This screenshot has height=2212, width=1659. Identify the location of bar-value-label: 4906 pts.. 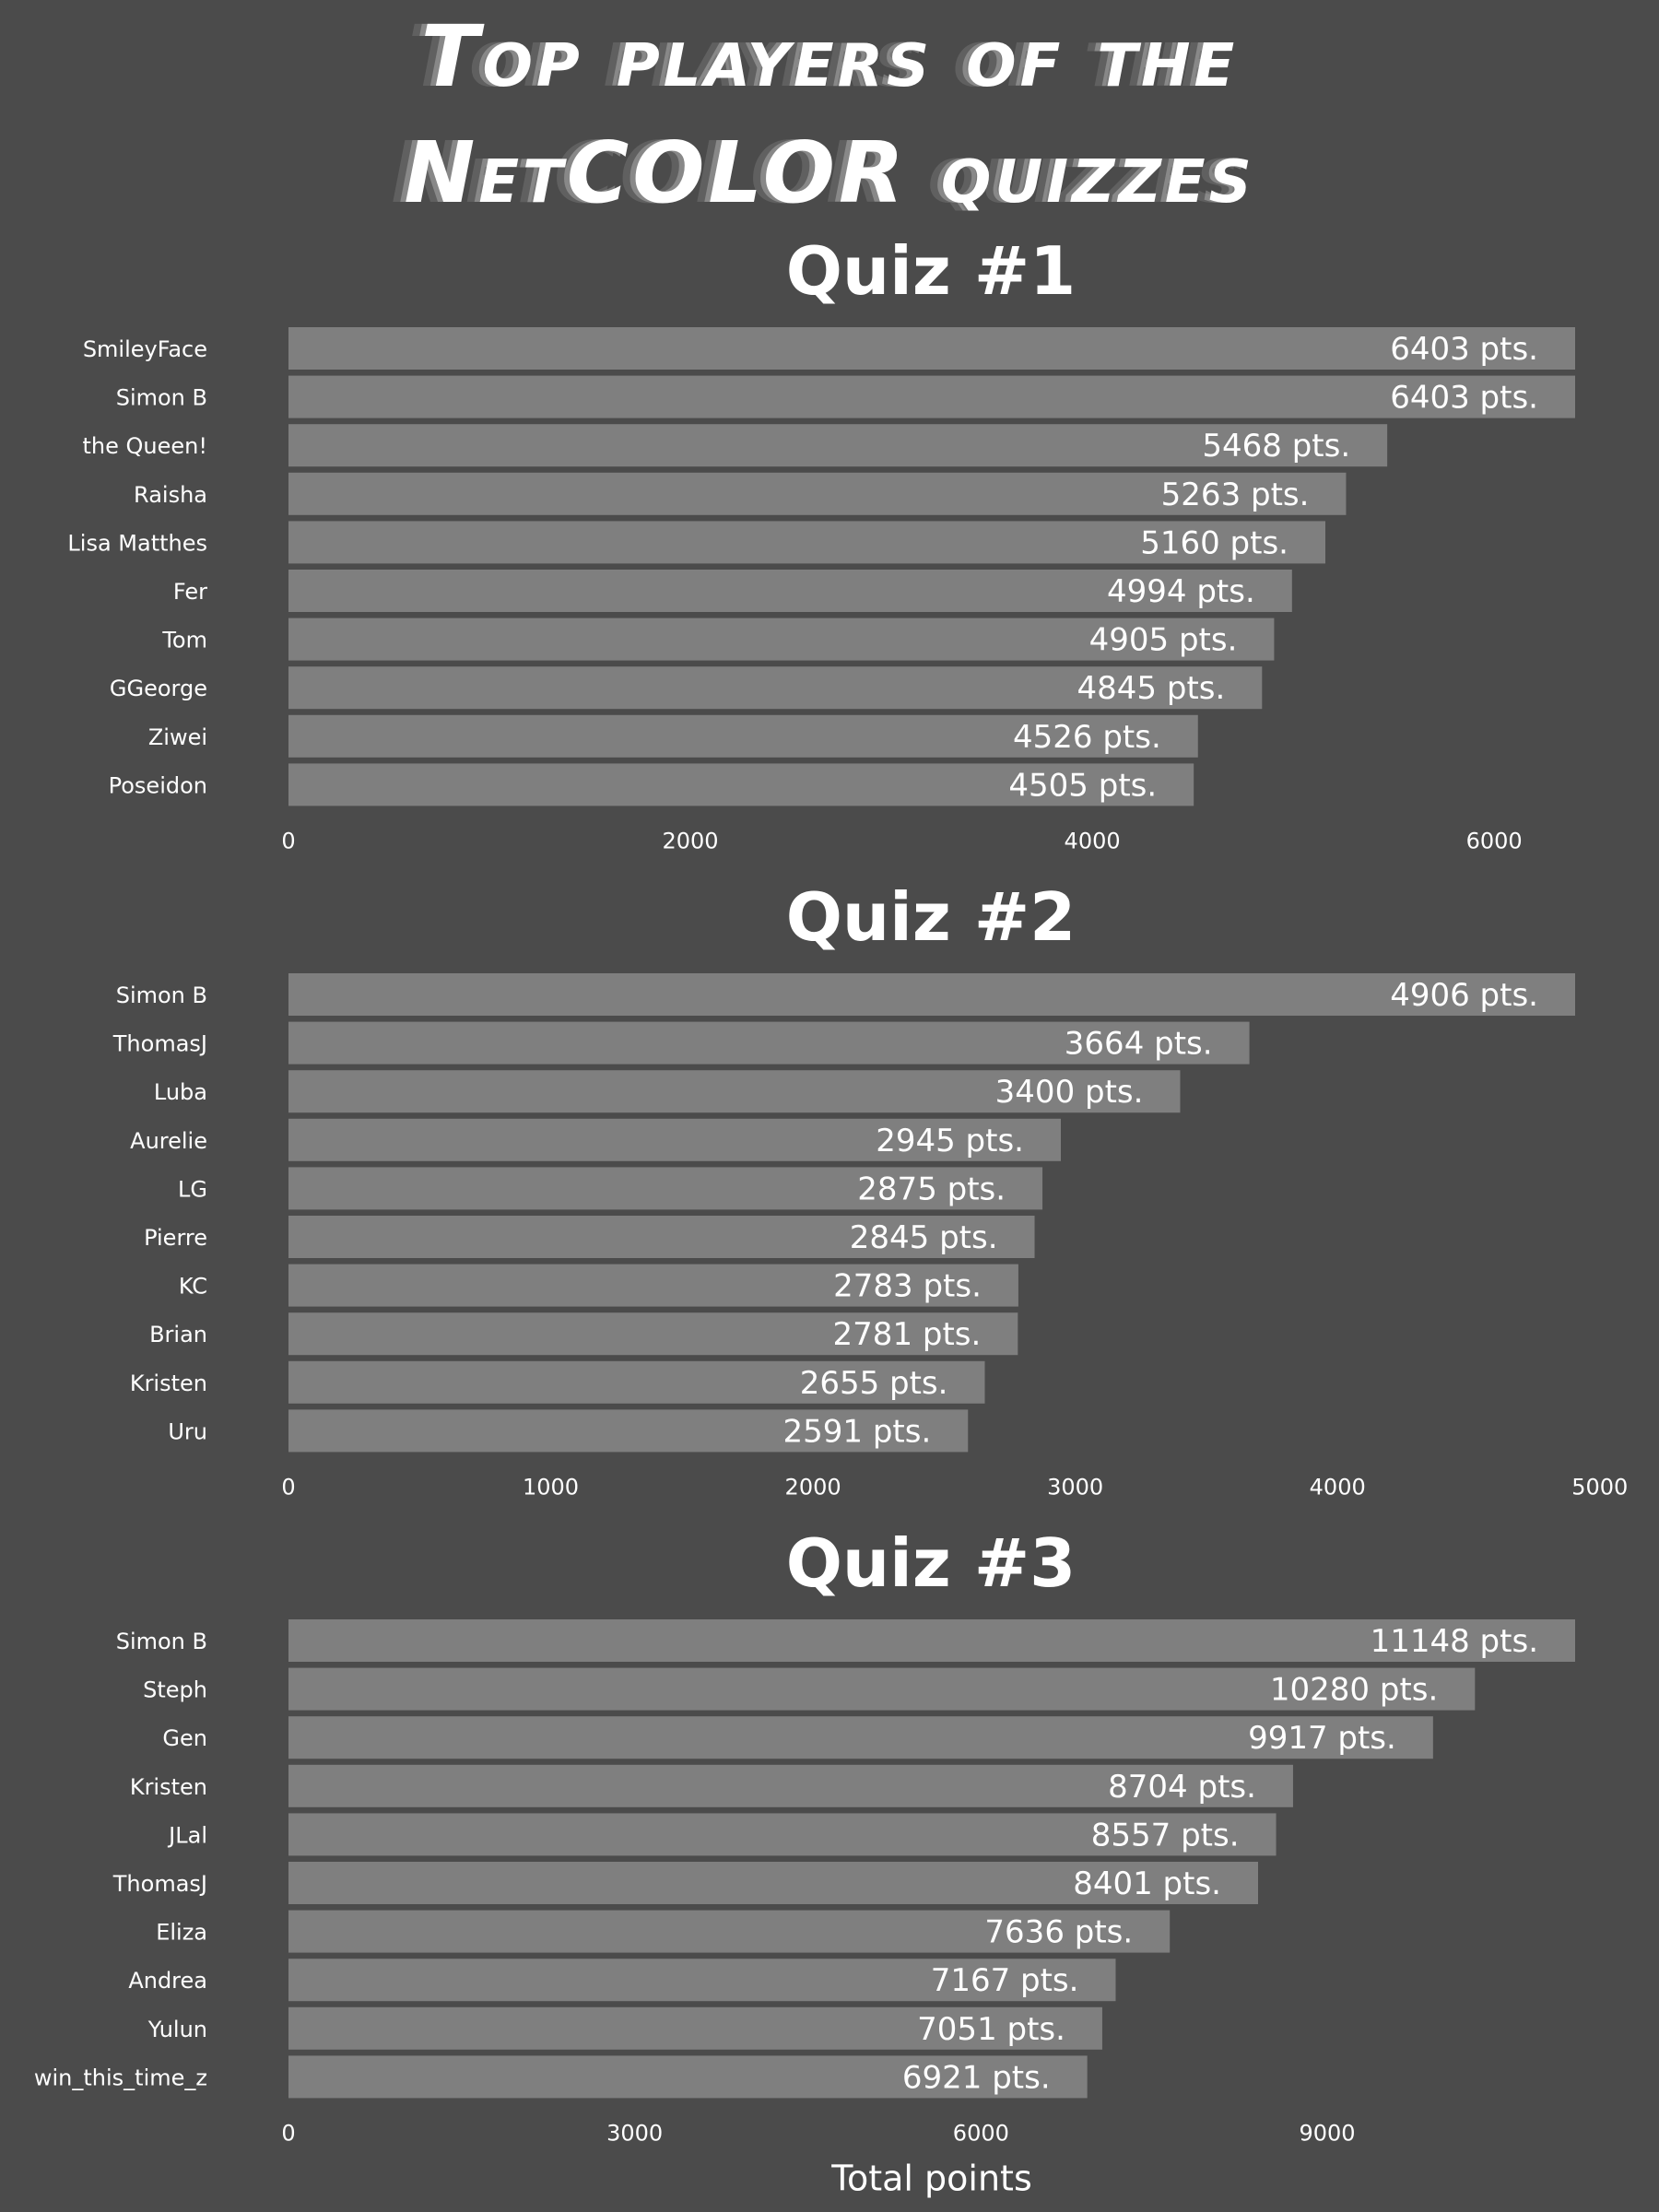
(1464, 995).